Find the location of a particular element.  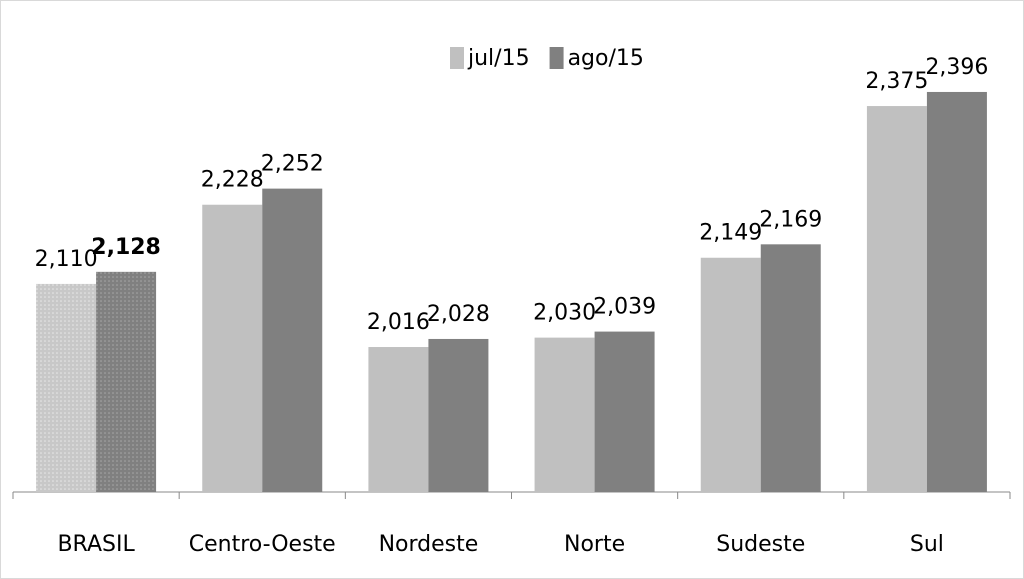

value-label: 2,030 is located at coordinates (564, 313).